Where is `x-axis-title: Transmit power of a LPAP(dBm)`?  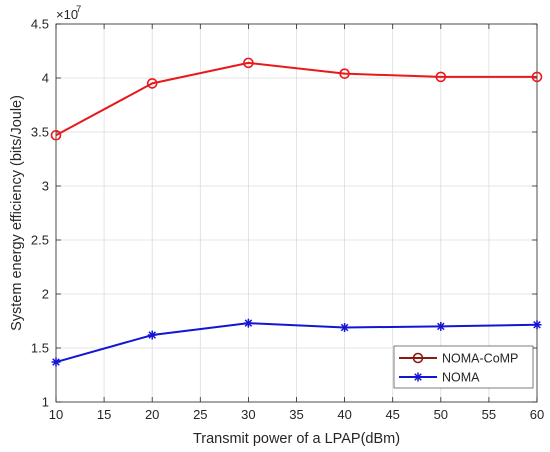
x-axis-title: Transmit power of a LPAP(dBm) is located at coordinates (296, 439).